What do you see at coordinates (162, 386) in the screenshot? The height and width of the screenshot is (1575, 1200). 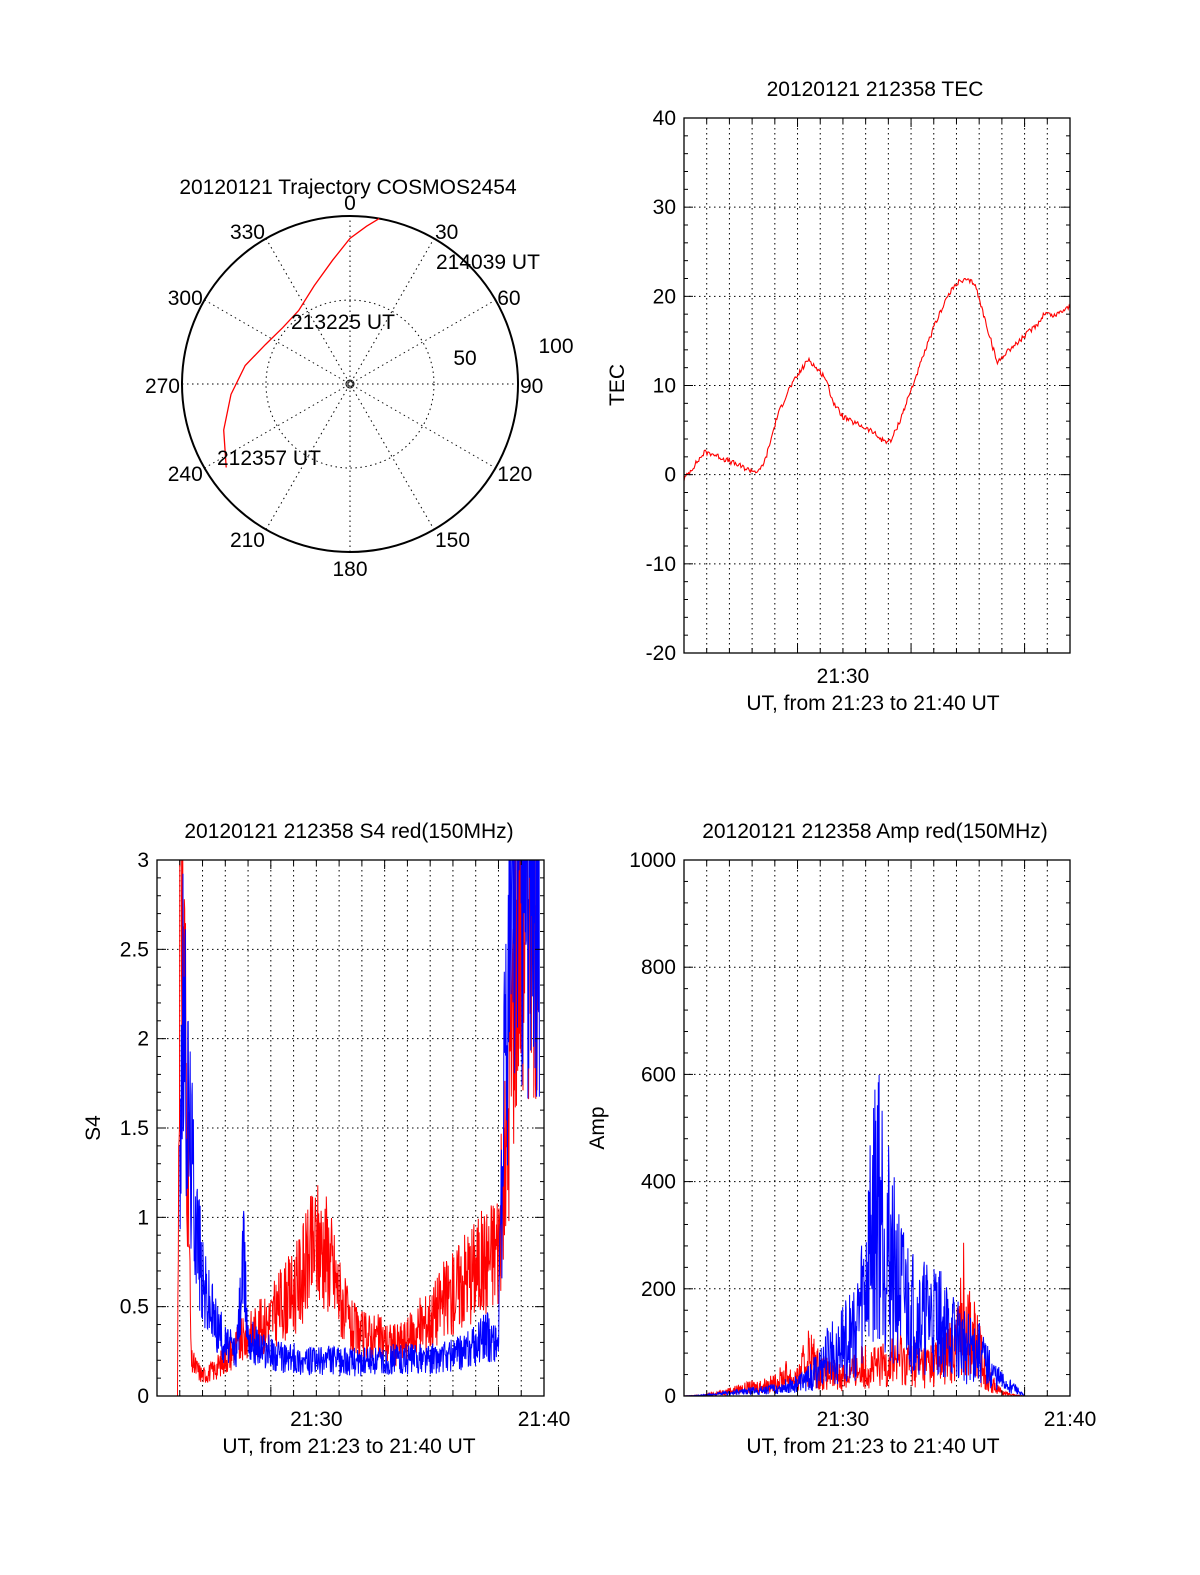 I see `azimuth-label-270: 270` at bounding box center [162, 386].